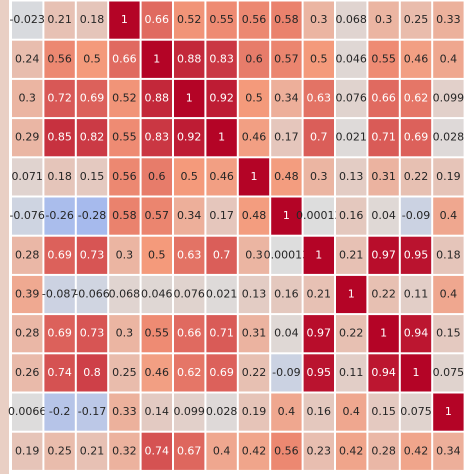 The image size is (474, 474). Describe the element at coordinates (286, 137) in the screenshot. I see `cell-label: 0.17` at that location.